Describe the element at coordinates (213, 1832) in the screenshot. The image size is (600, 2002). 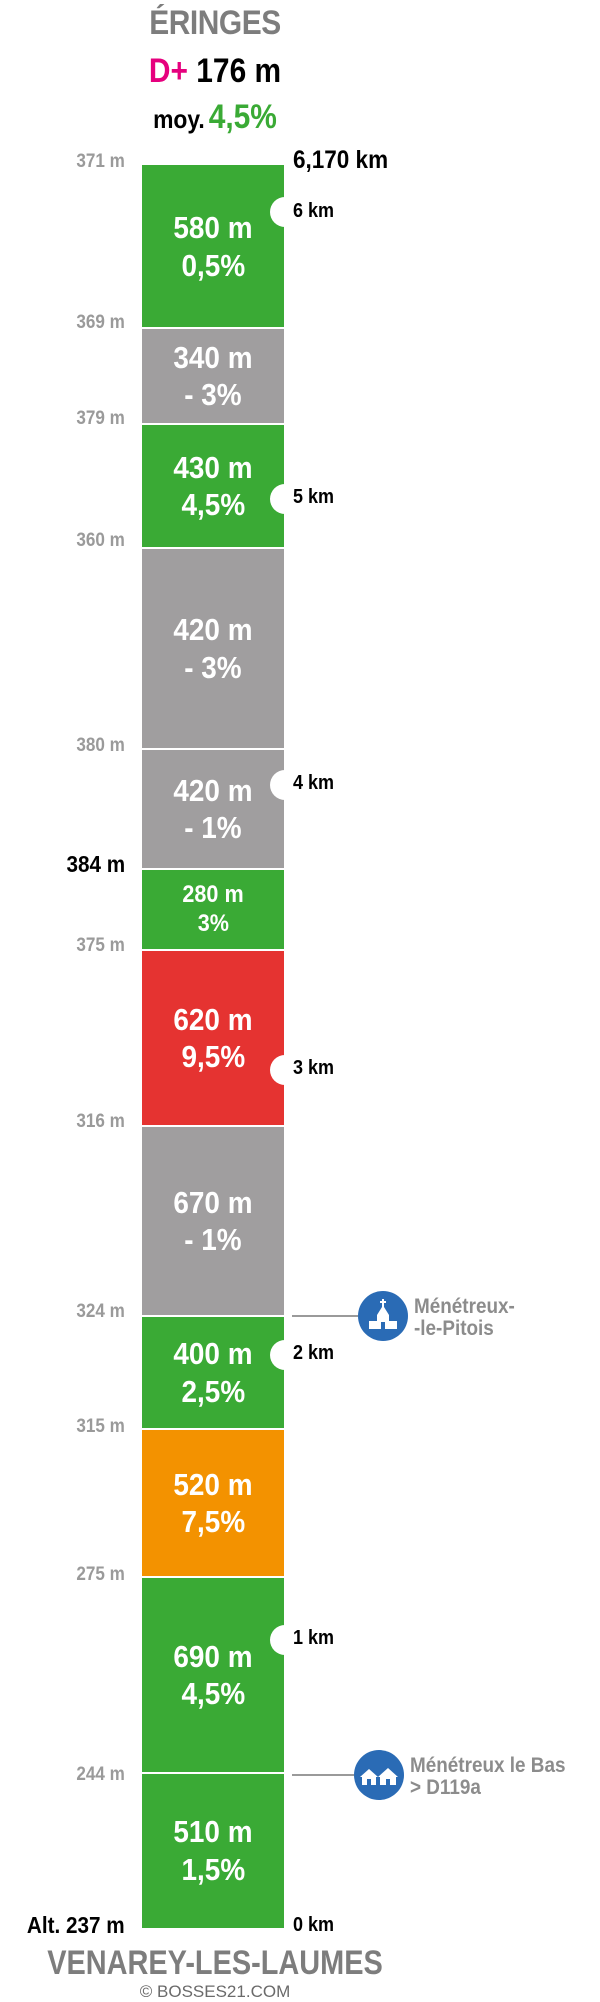
I see `segment-distance: 510 m` at that location.